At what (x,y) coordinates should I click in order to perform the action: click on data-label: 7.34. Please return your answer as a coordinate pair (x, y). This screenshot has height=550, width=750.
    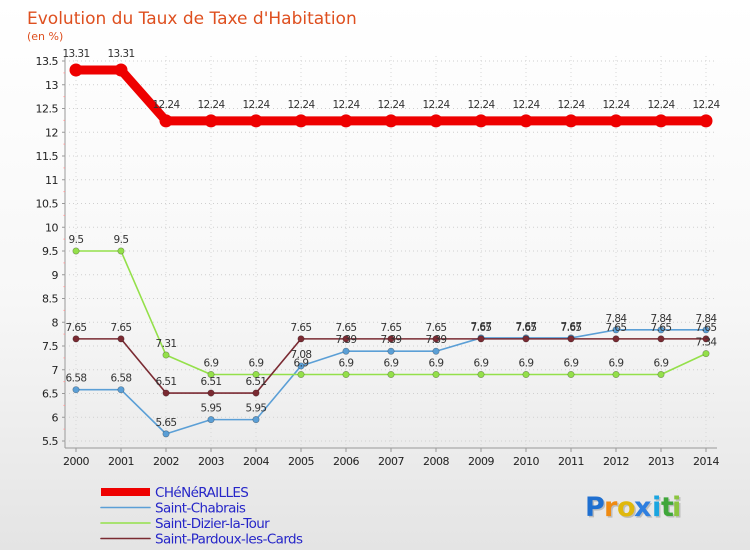
    Looking at the image, I should click on (707, 343).